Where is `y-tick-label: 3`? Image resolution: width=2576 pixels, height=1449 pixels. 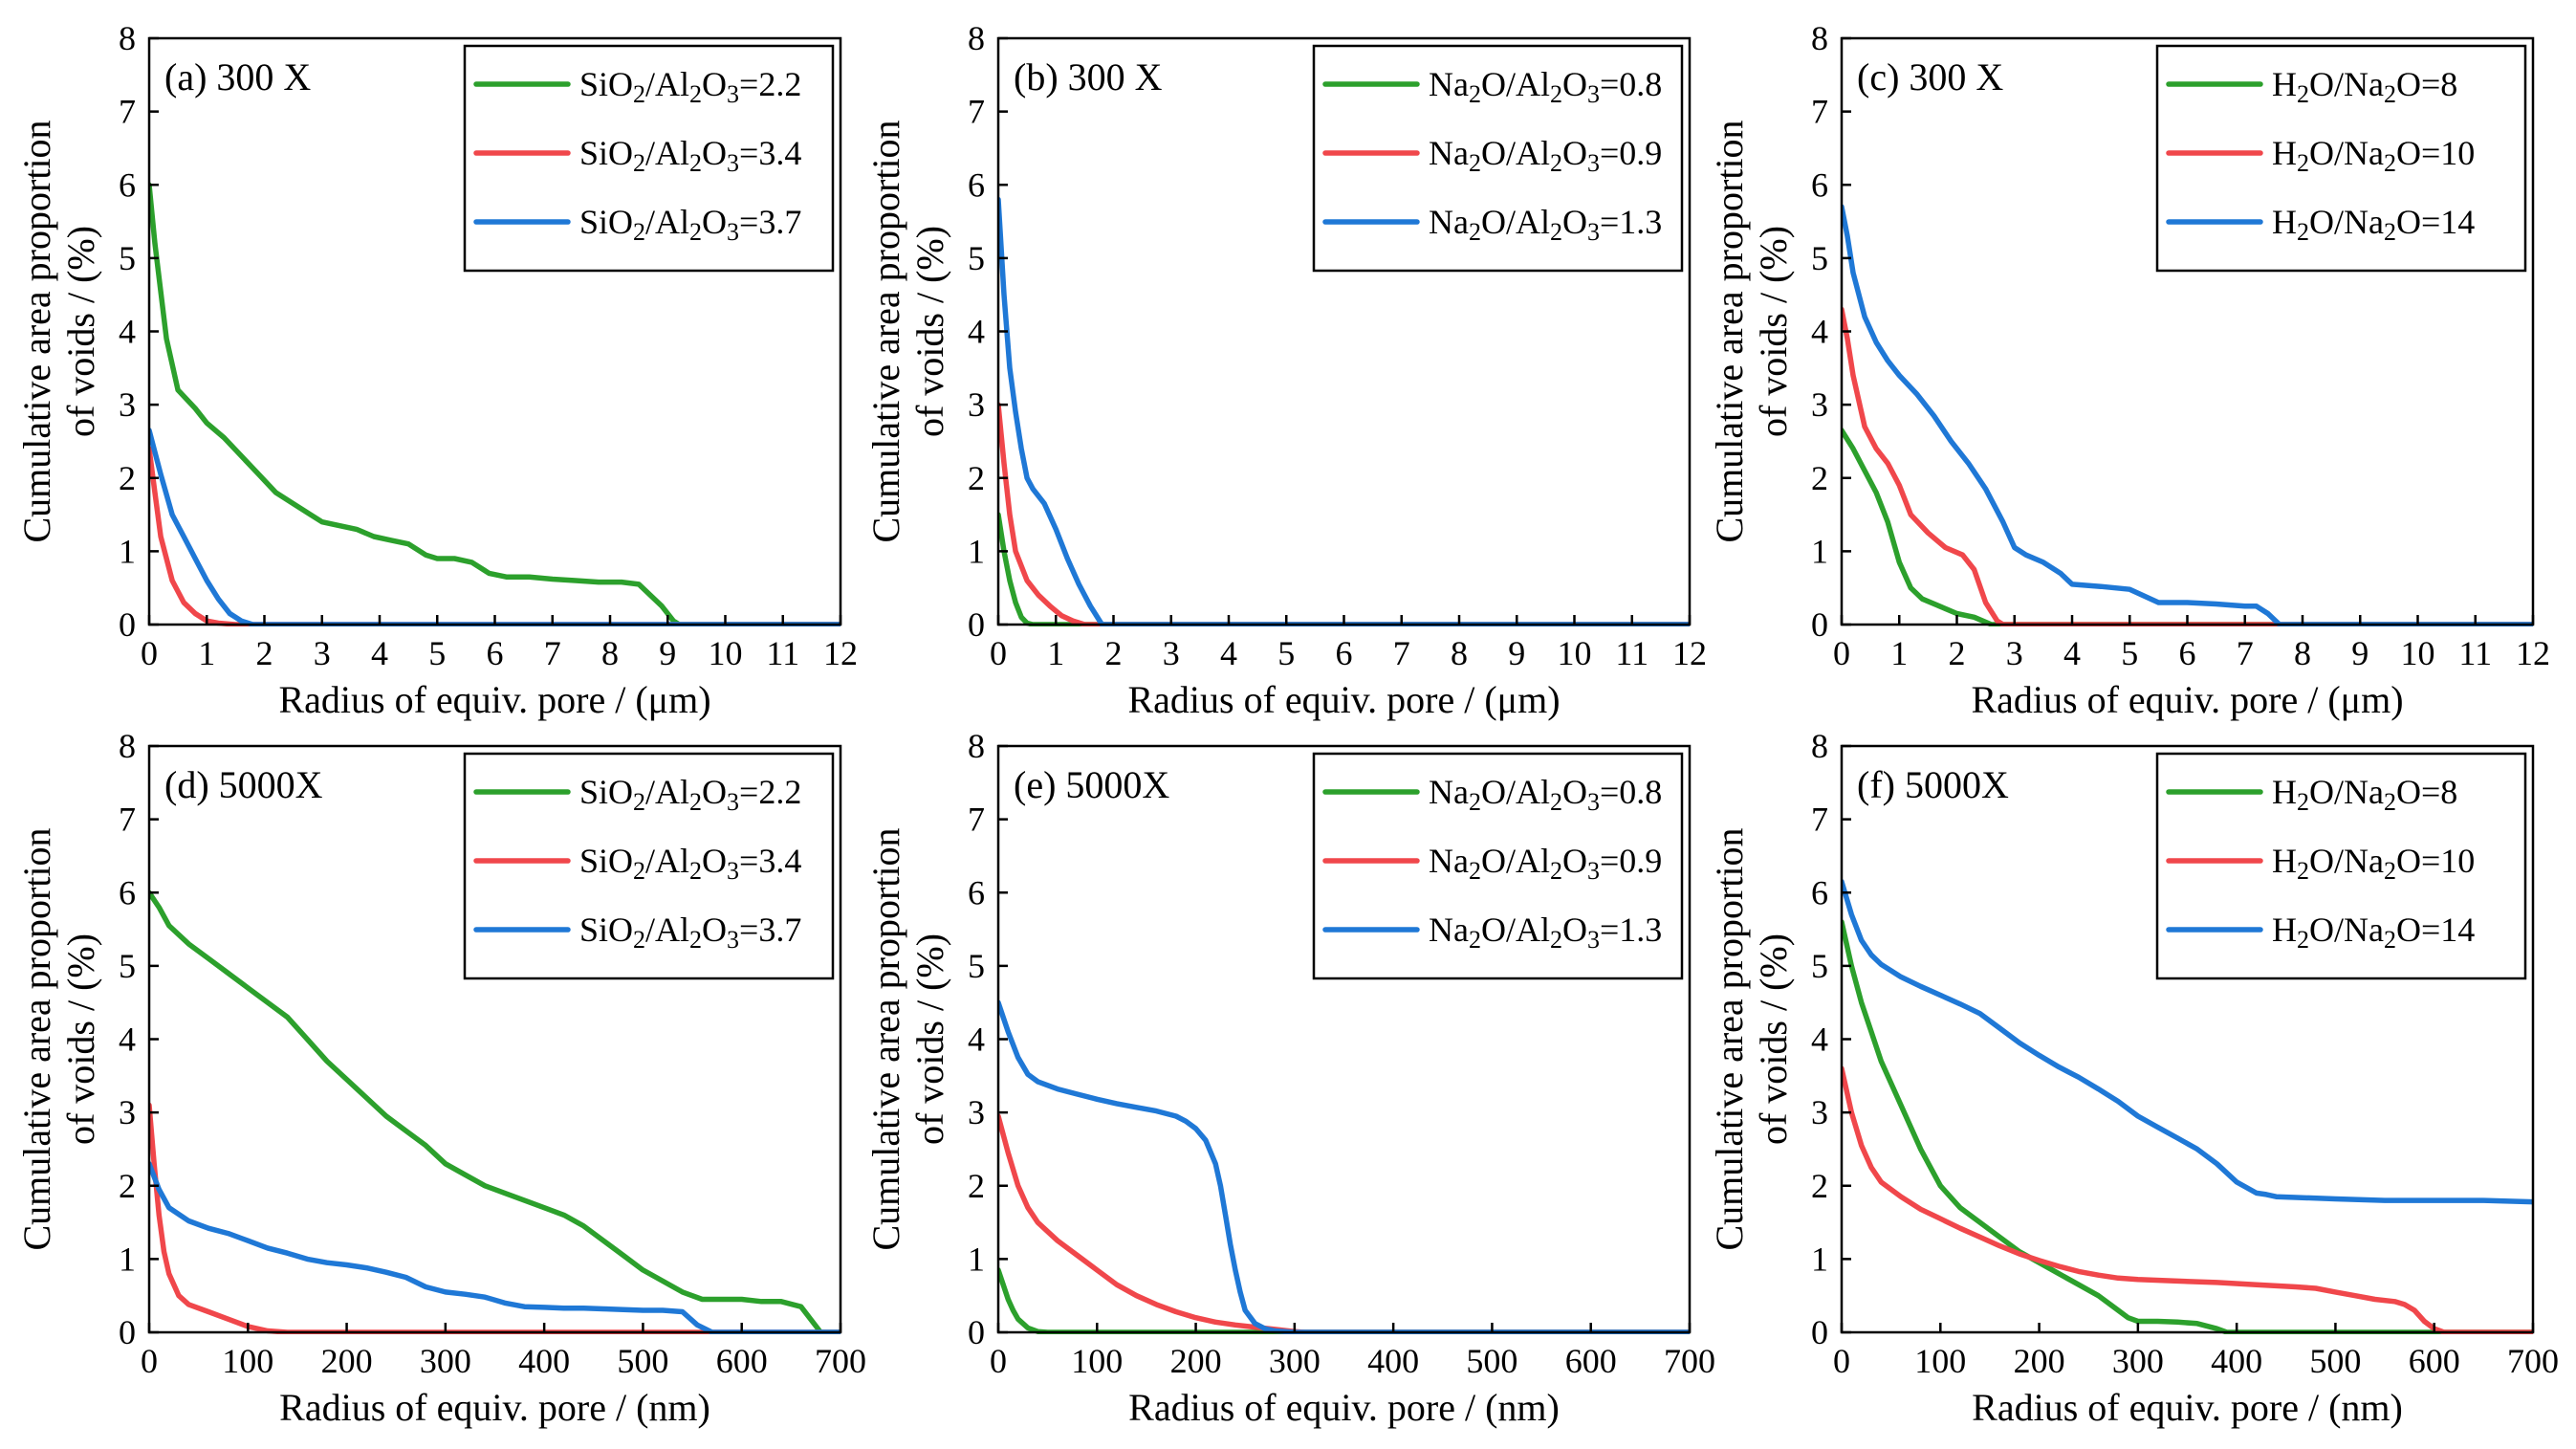 y-tick-label: 3 is located at coordinates (127, 1112).